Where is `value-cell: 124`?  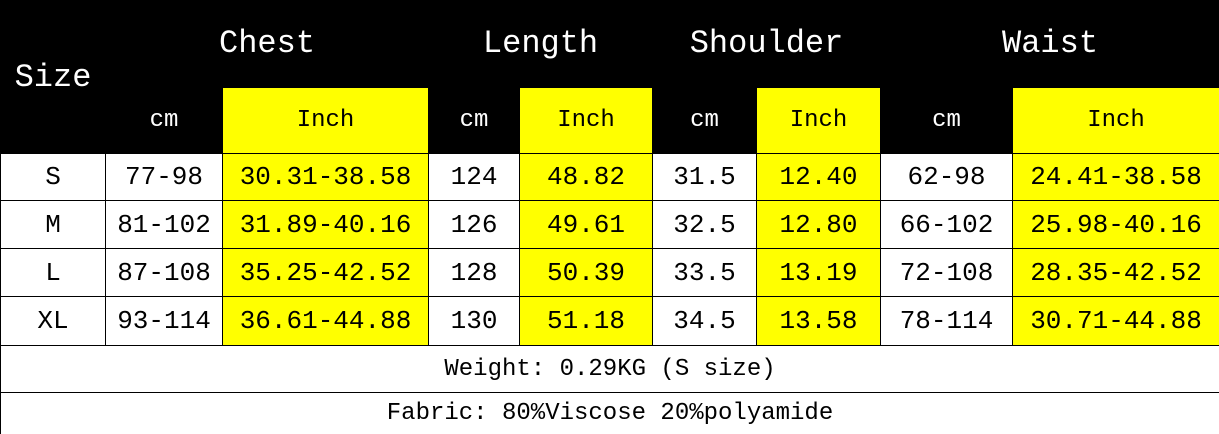 value-cell: 124 is located at coordinates (474, 177).